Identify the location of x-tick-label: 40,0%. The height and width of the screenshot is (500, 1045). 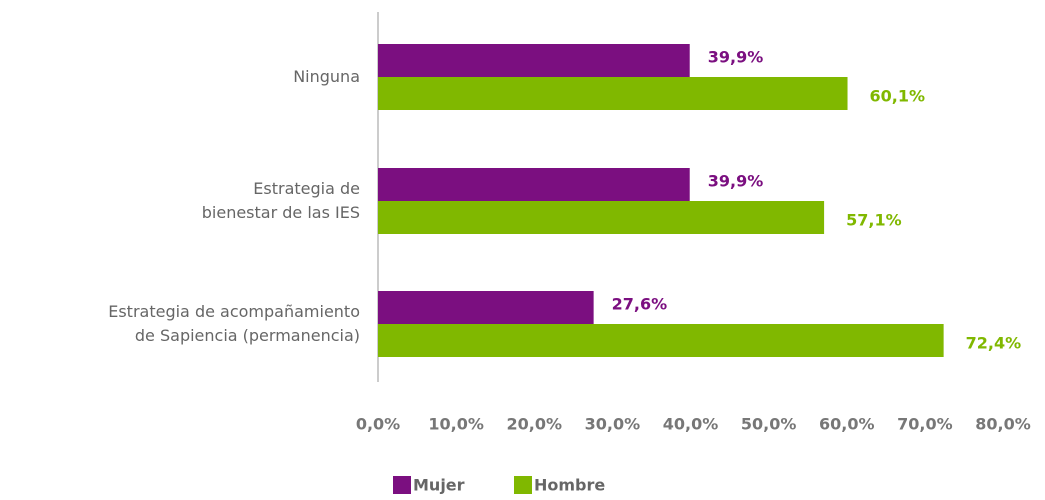
(691, 424).